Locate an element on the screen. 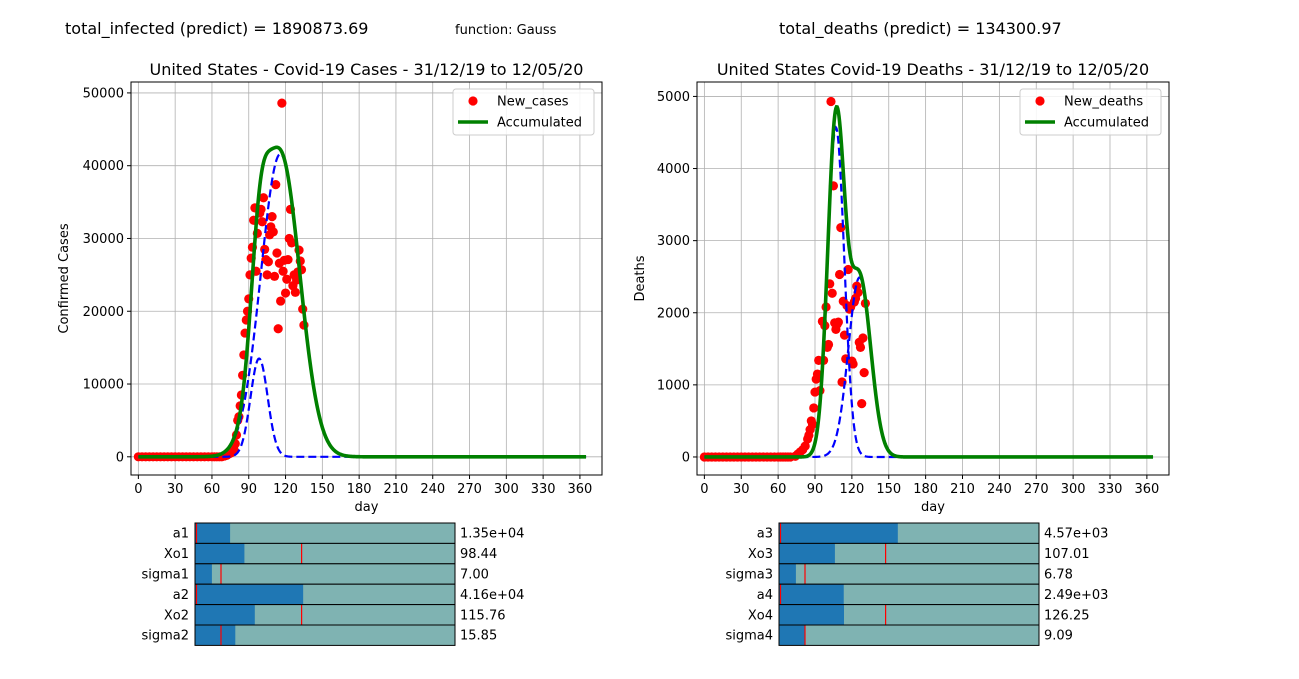 Image resolution: width=1299 pixels, height=679 pixels. deaths-xtick-label: 240 is located at coordinates (999, 489).